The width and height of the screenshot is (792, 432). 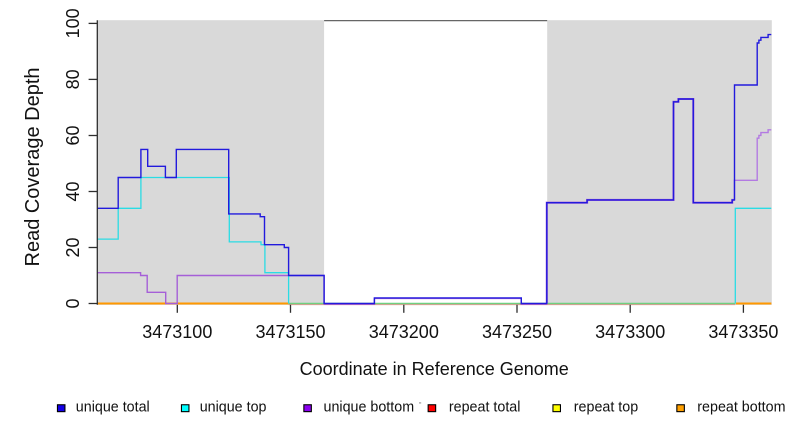 I want to click on svg-text: 3473300, so click(x=630, y=332).